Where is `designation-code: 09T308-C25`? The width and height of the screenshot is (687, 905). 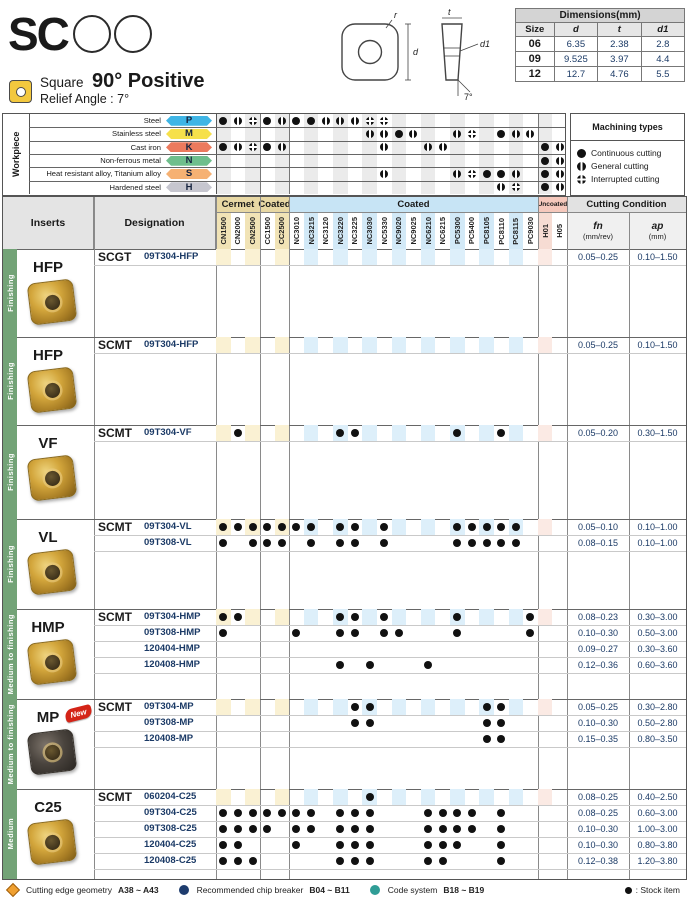
designation-code: 09T308-C25 is located at coordinates (170, 828).